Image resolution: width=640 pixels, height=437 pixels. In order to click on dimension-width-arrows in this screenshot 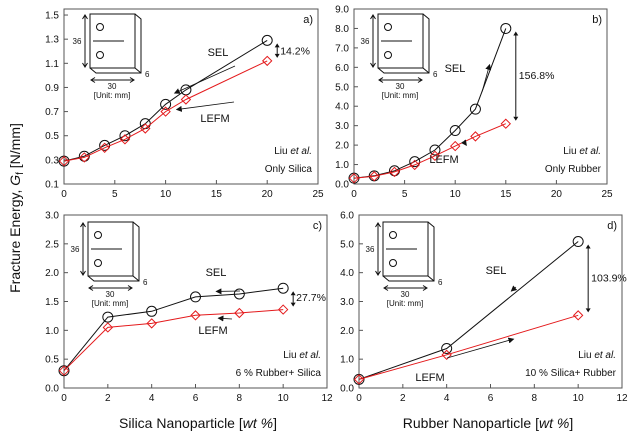, I will do `click(400, 80)`.